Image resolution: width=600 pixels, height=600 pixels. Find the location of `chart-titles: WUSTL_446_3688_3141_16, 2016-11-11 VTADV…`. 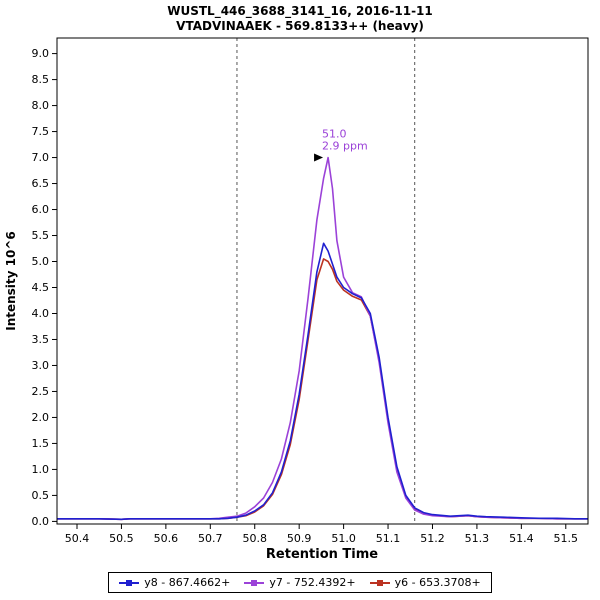

chart-titles: WUSTL_446_3688_3141_16, 2016-11-11 VTADV… is located at coordinates (300, 19).